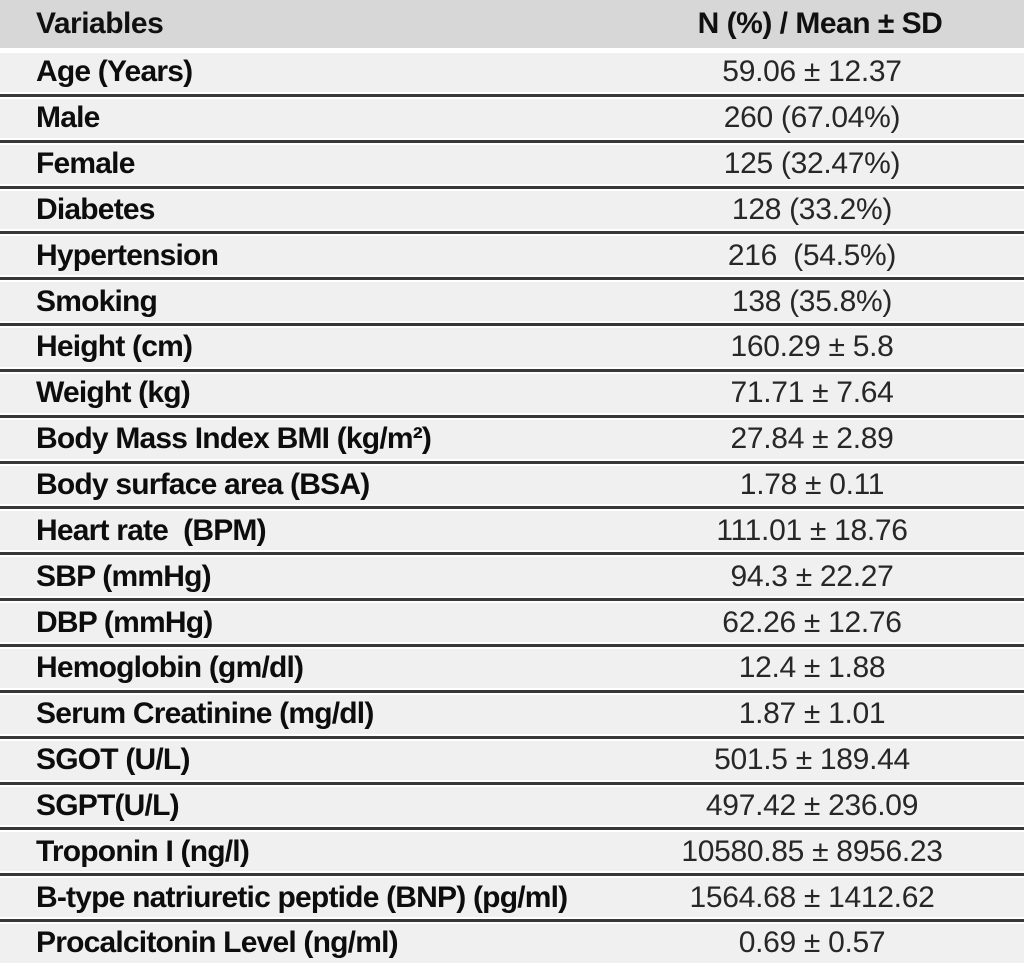 Image resolution: width=1024 pixels, height=963 pixels. What do you see at coordinates (512, 24) in the screenshot?
I see `table-header-row: Variables N (%) / Mean ± SD` at bounding box center [512, 24].